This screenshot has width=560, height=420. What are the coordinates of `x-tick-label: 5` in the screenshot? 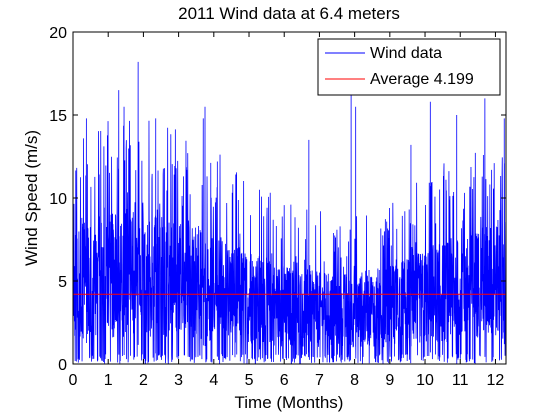 It's located at (249, 380).